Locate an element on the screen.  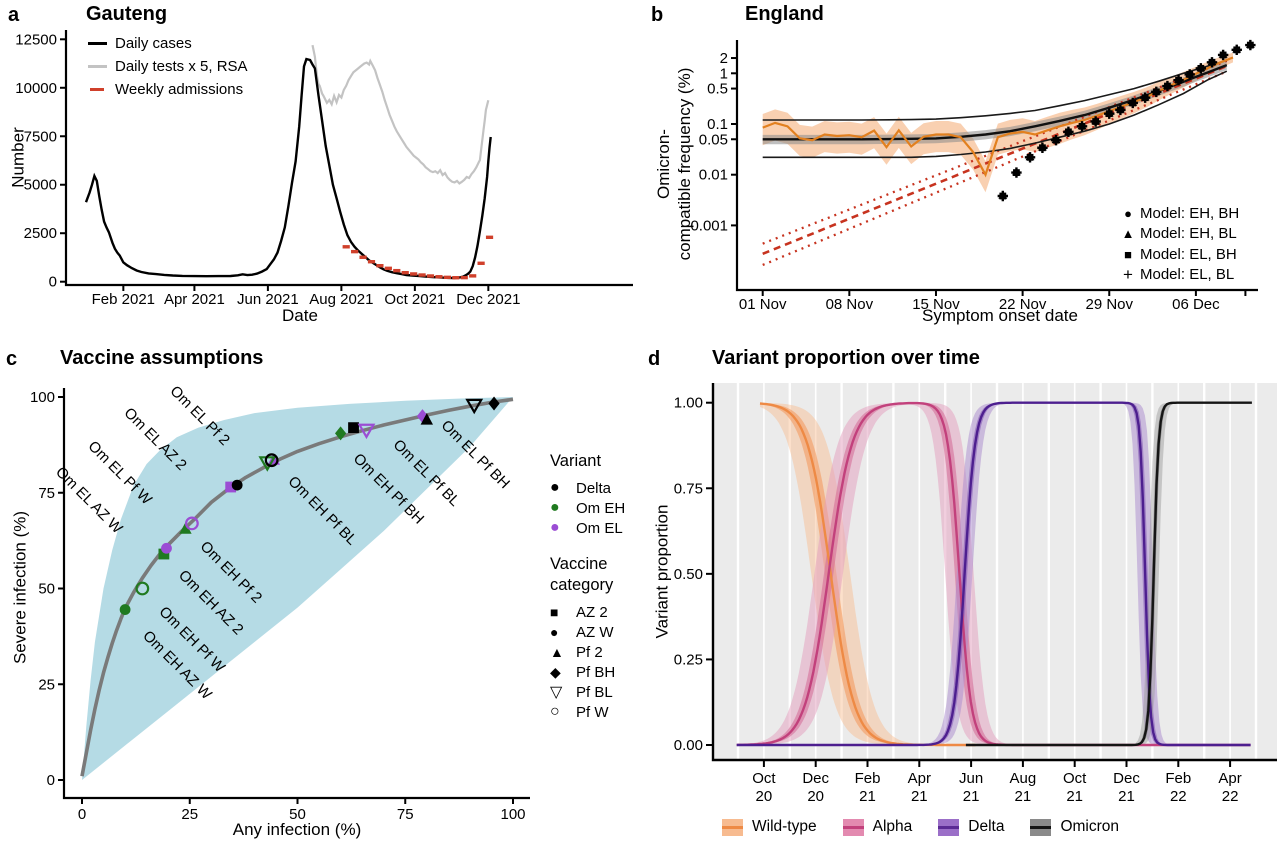
legend-marker-glyph: ○ is located at coordinates (555, 711).